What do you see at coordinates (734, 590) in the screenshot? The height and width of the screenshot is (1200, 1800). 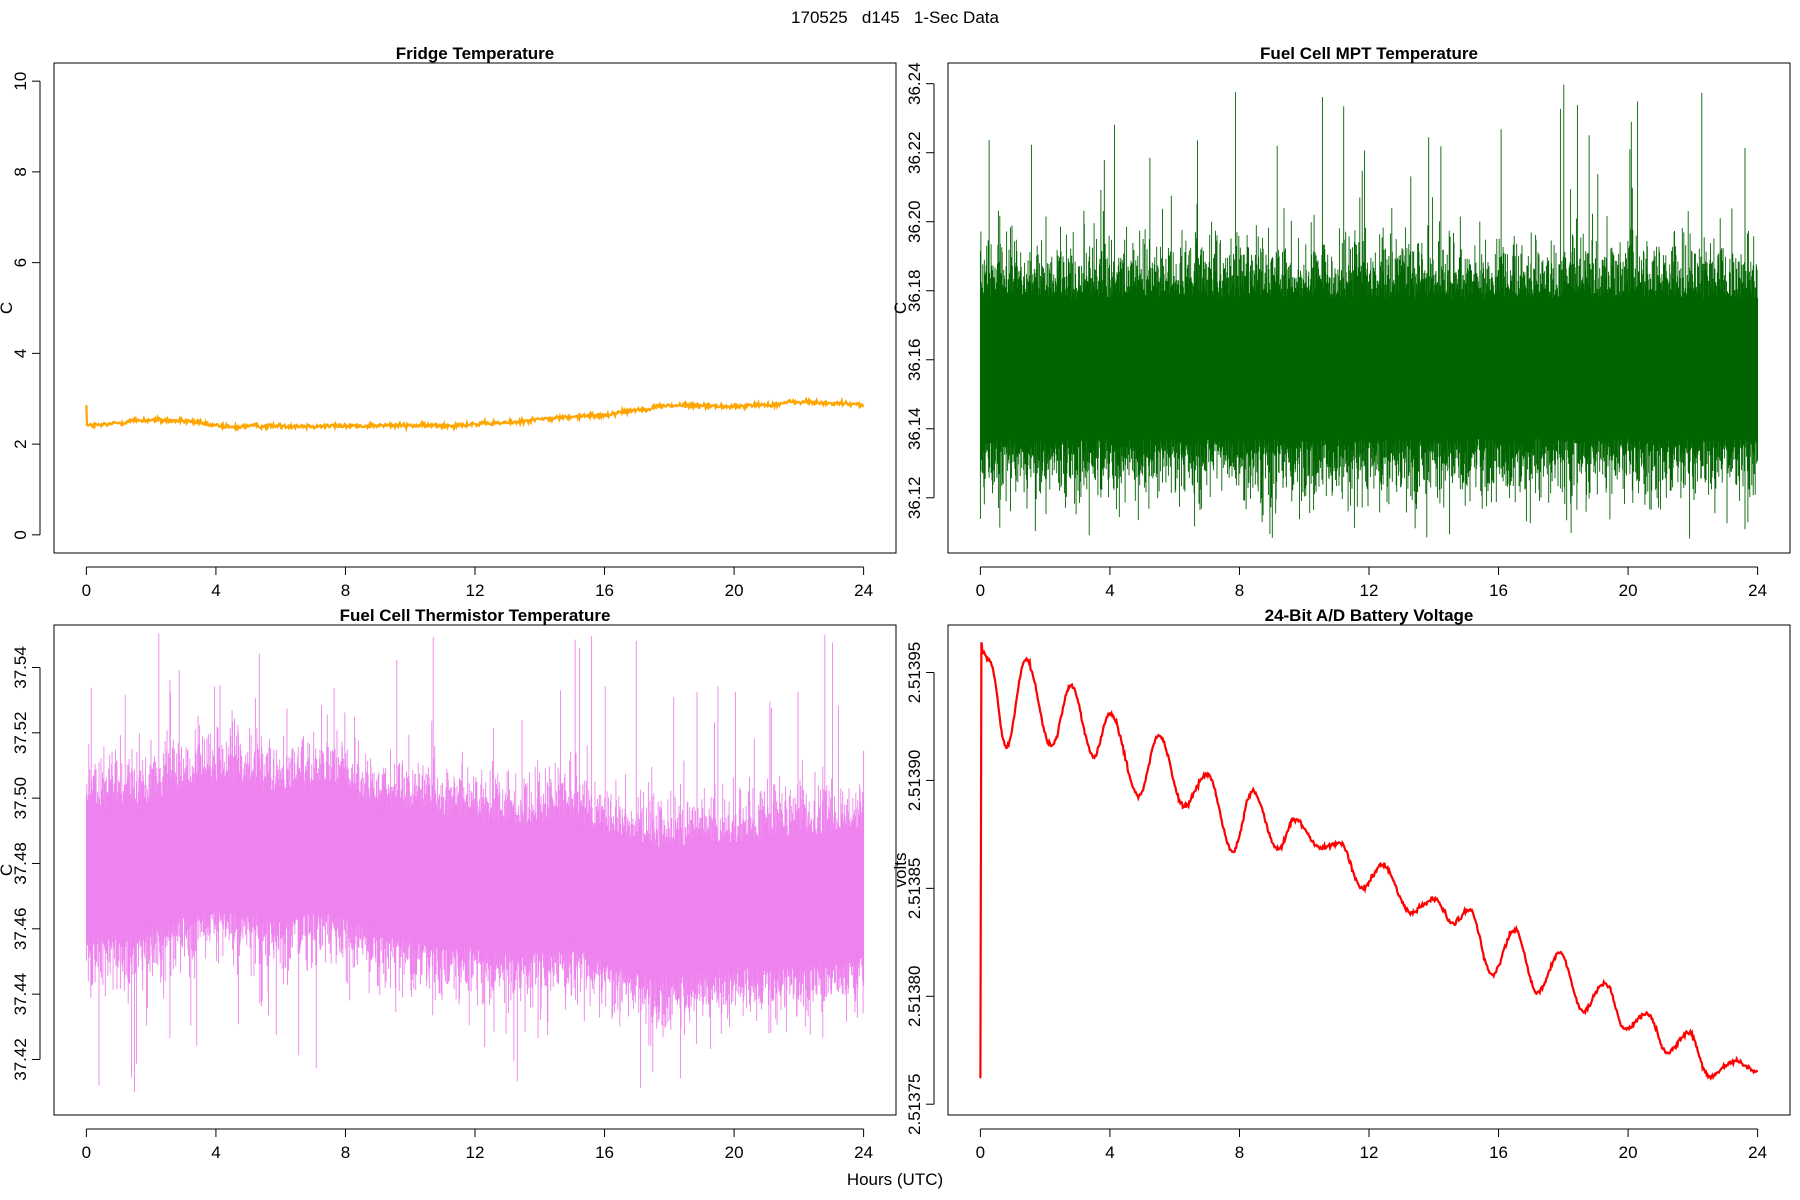 I see `fridge-x-tick-label: 20` at bounding box center [734, 590].